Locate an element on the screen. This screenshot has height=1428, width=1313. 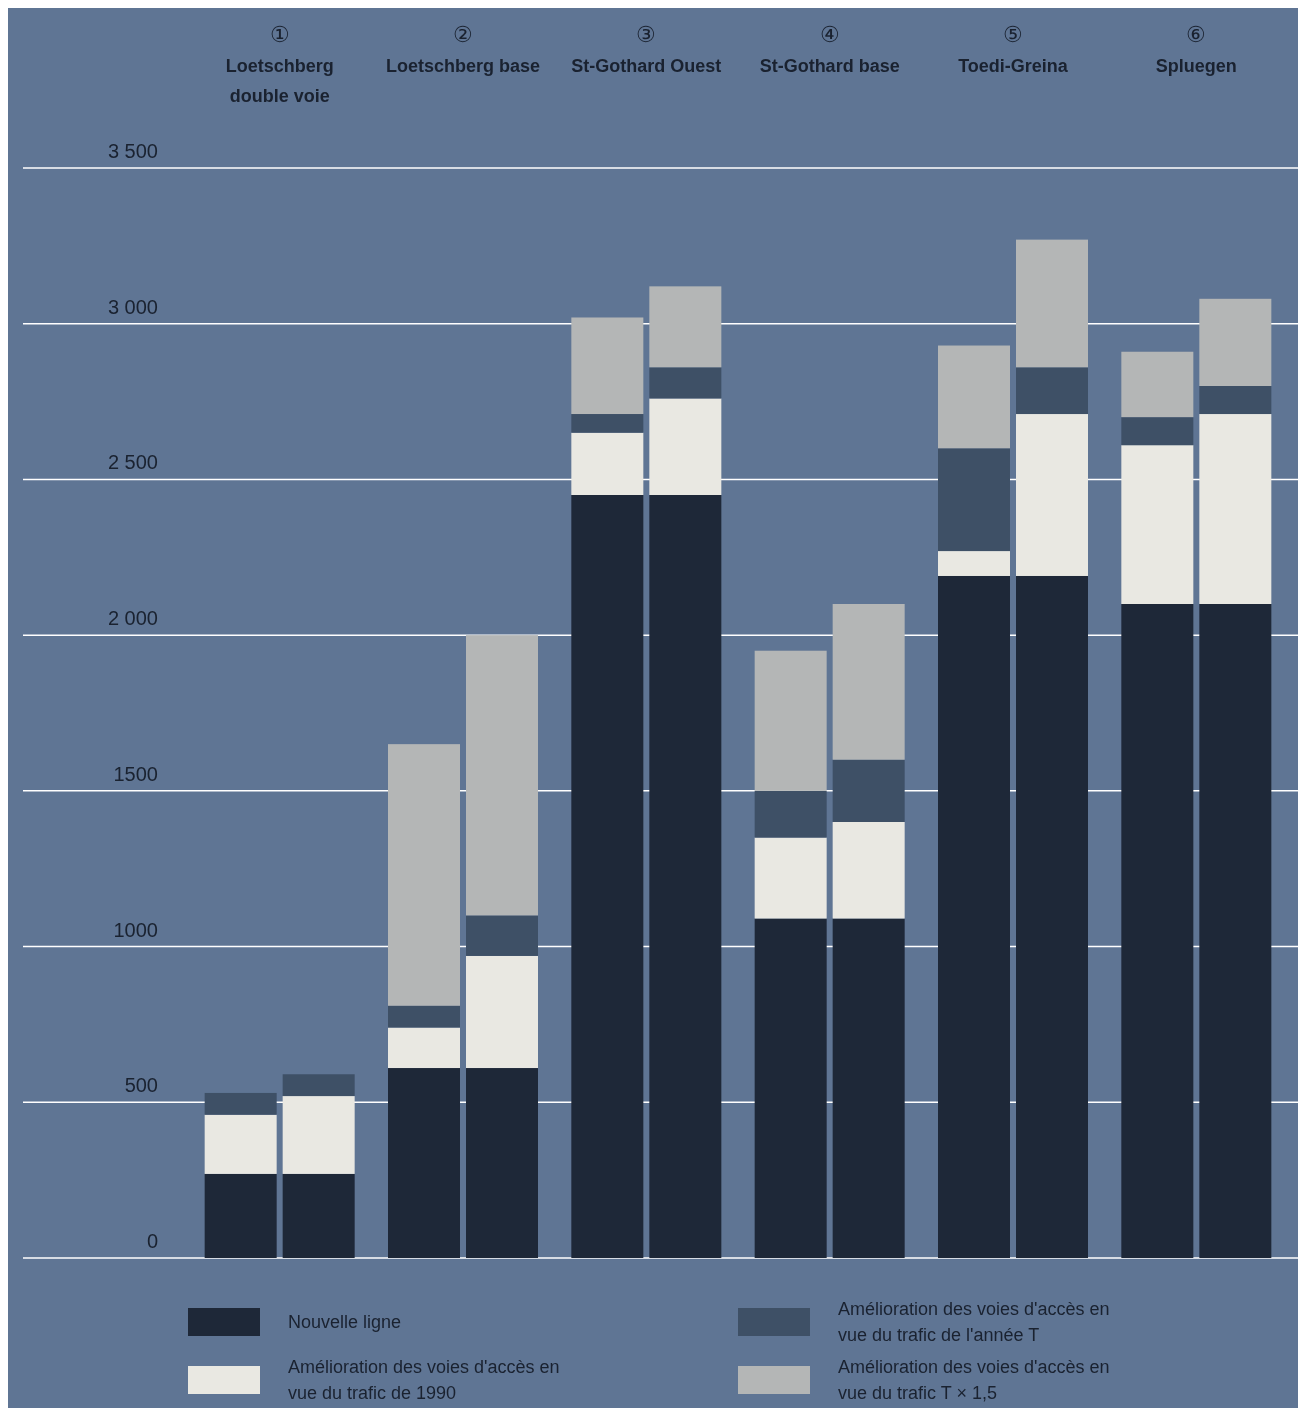
y-tick-label: 3 500 is located at coordinates (132, 151).